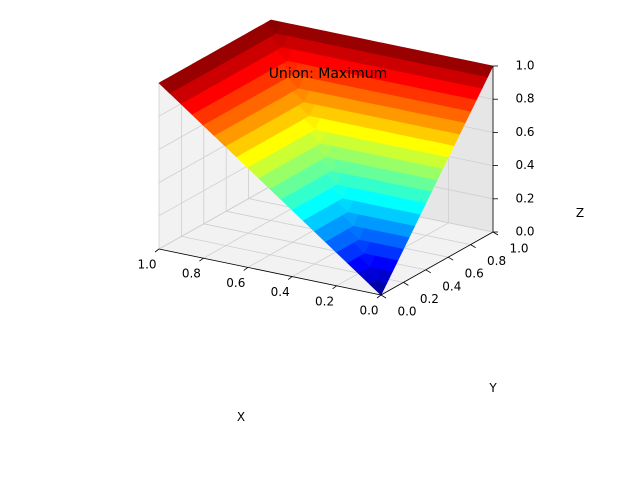  I want to click on z-tick-label: 0.8, so click(524, 99).